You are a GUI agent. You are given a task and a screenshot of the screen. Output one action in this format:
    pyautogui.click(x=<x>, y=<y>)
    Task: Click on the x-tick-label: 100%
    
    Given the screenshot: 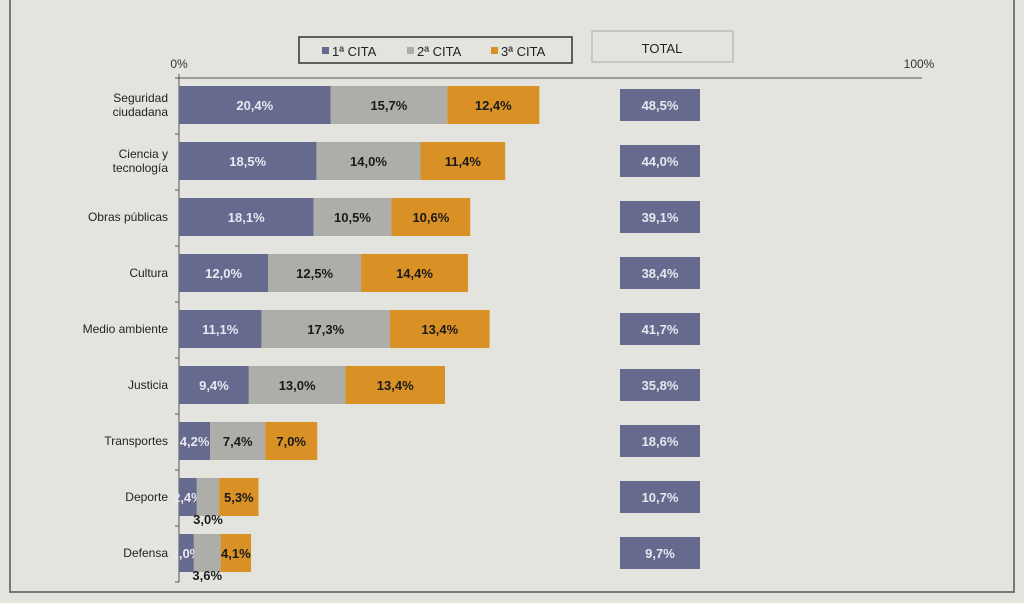 What is the action you would take?
    pyautogui.click(x=919, y=64)
    